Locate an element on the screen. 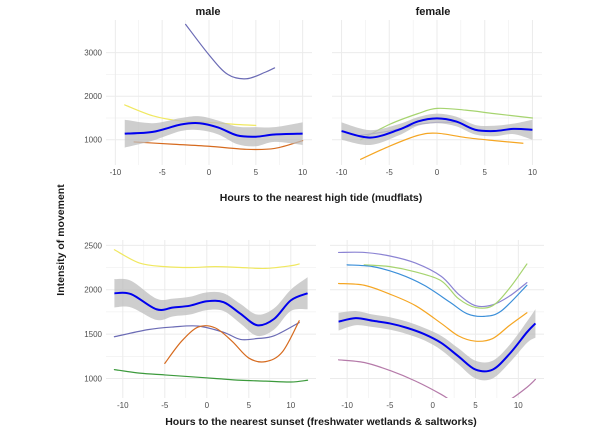  y-axis-title: Intensity of movement is located at coordinates (61, 240).